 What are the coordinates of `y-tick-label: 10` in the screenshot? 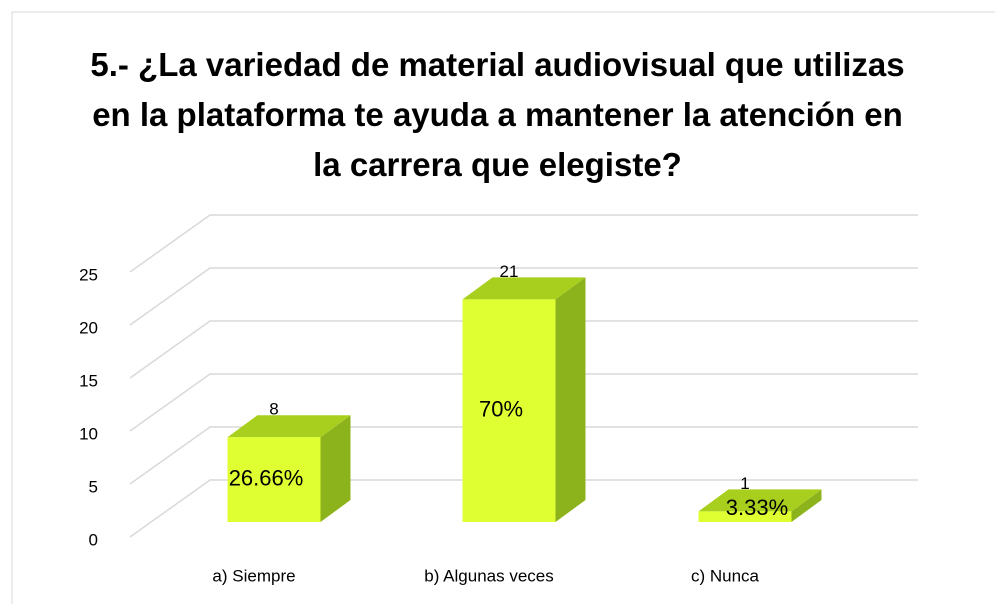 It's located at (88, 433).